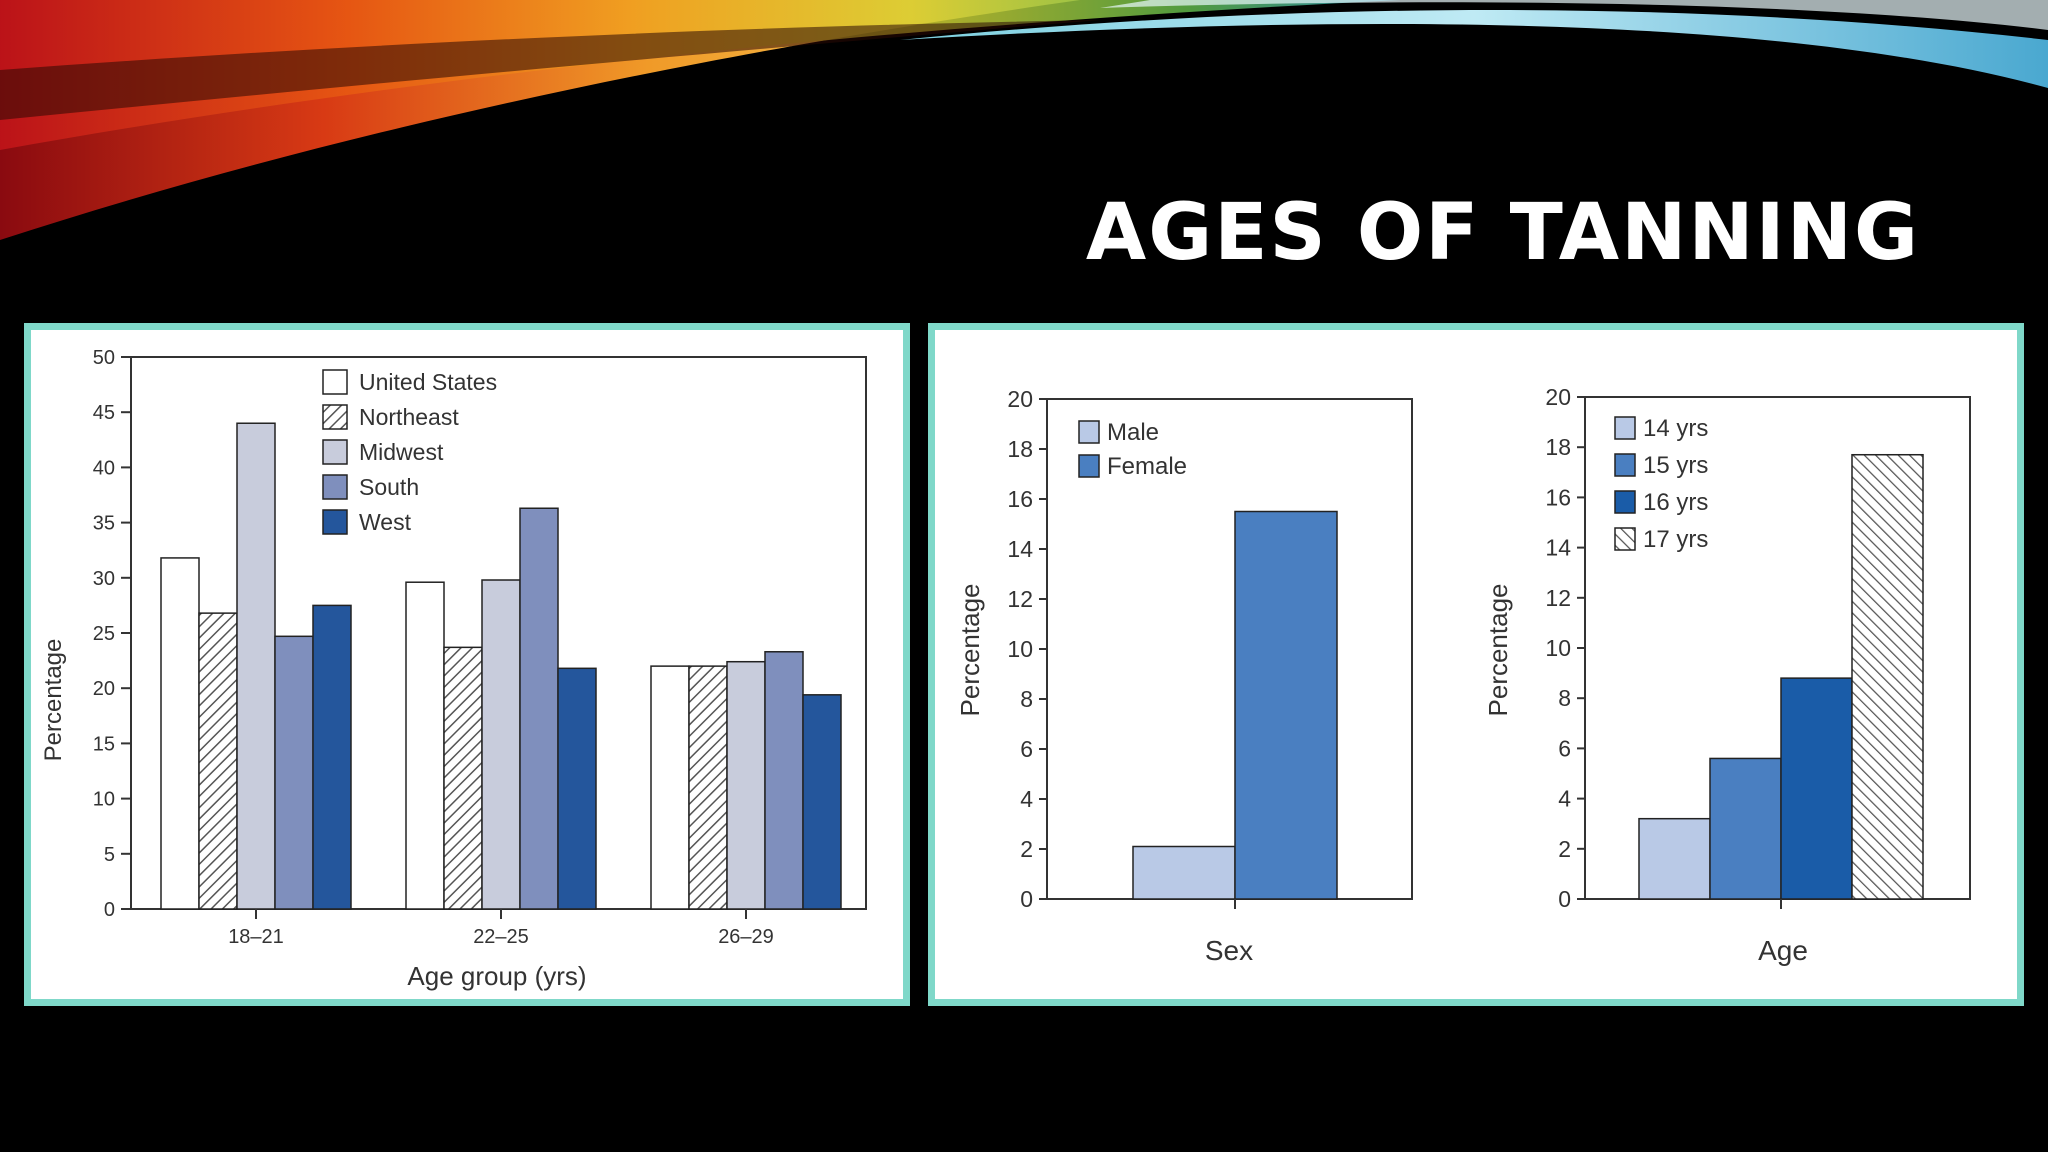 This screenshot has height=1152, width=2048. Describe the element at coordinates (104, 579) in the screenshot. I see `y-tick-label: 30` at that location.